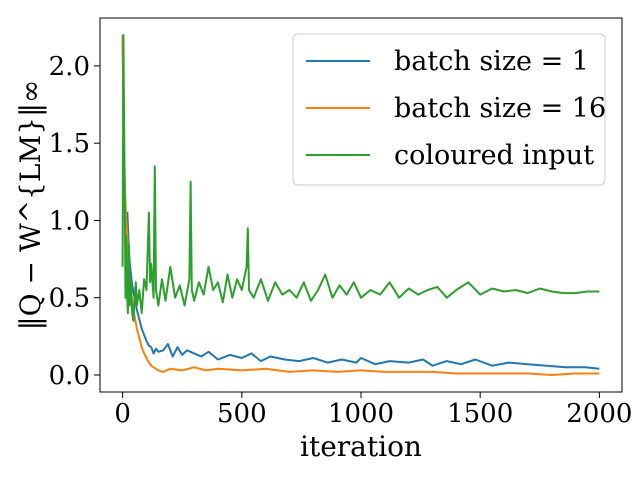 Image resolution: width=640 pixels, height=480 pixels. Describe the element at coordinates (30, 205) in the screenshot. I see `y-axis-label: ‖Q − W^{LM}‖∞` at that location.